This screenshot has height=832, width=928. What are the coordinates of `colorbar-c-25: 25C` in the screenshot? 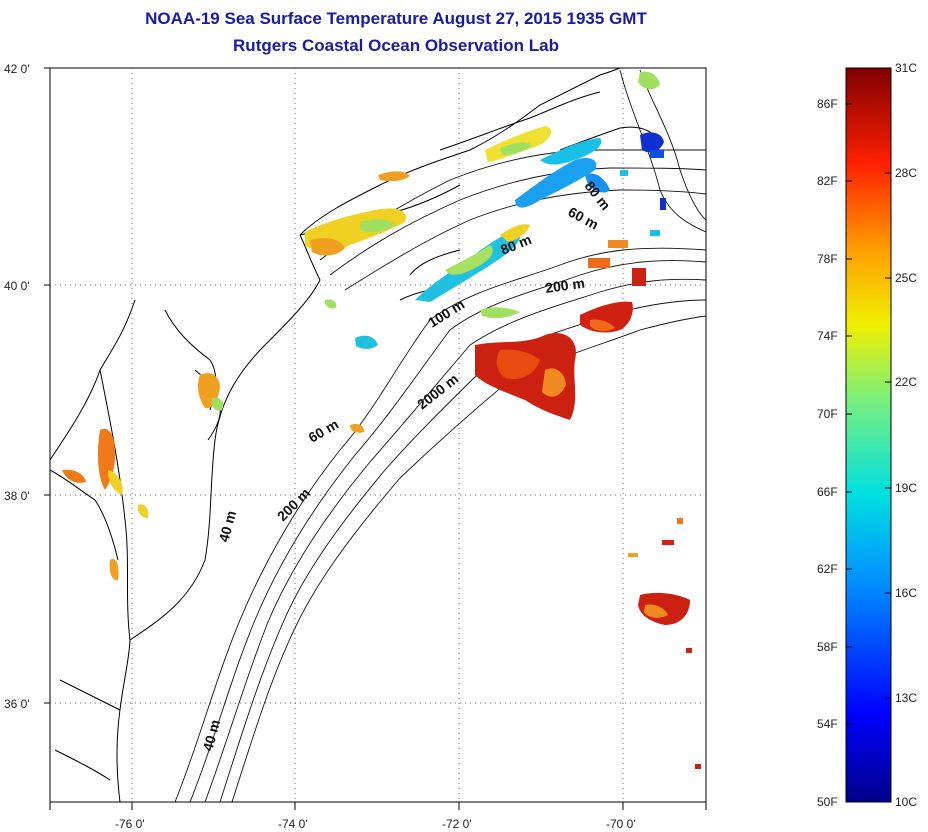 It's located at (906, 278).